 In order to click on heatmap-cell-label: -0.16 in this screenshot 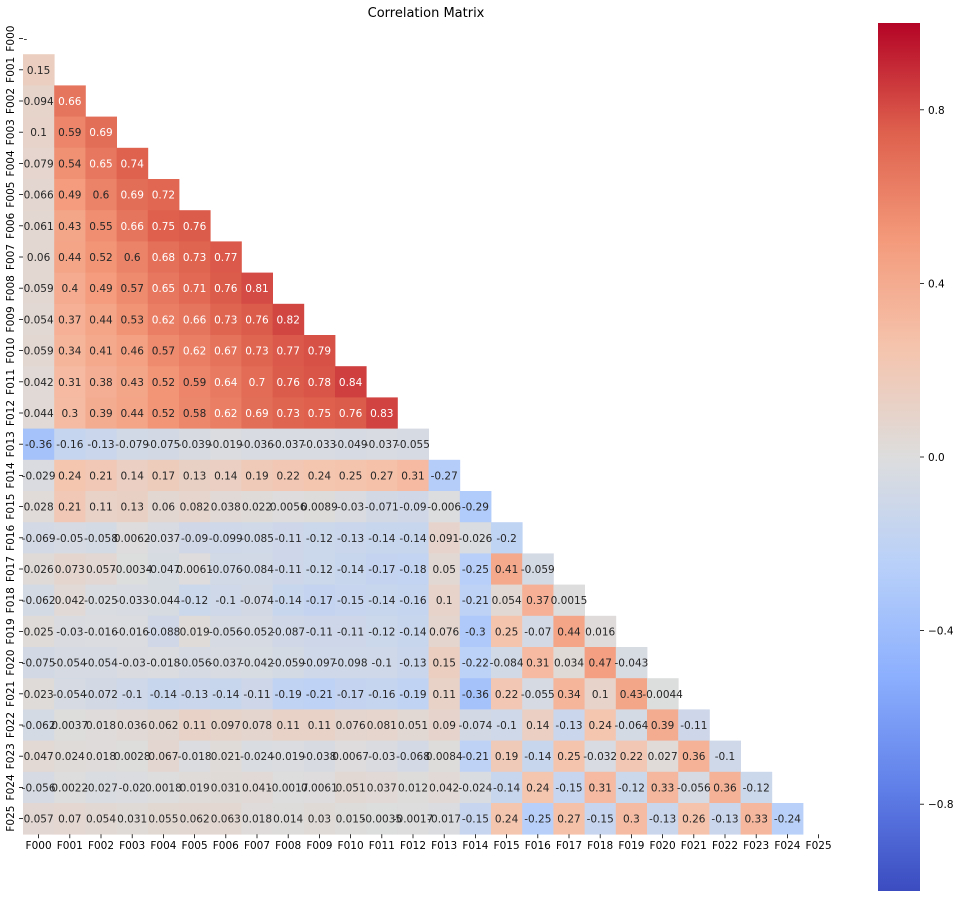, I will do `click(412, 601)`.